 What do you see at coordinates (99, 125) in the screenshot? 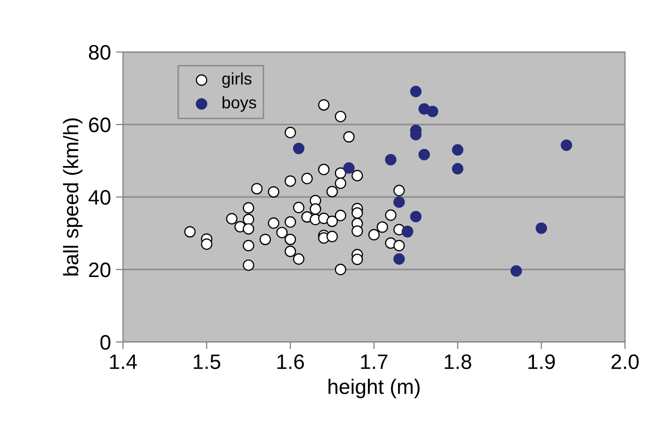
I see `y-tick-label: 60` at bounding box center [99, 125].